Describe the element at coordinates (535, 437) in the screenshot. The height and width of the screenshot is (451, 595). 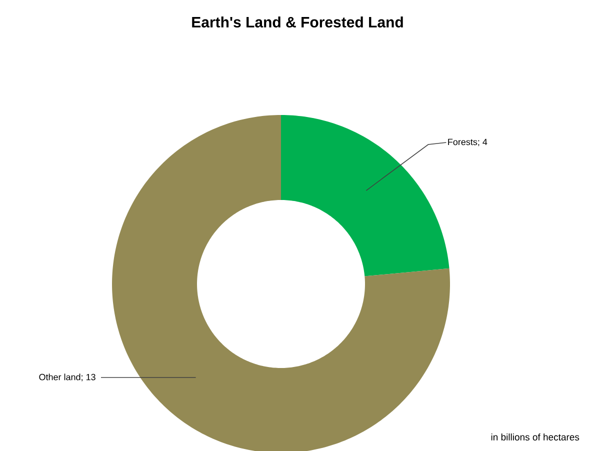
I see `text: in billions of hectares` at that location.